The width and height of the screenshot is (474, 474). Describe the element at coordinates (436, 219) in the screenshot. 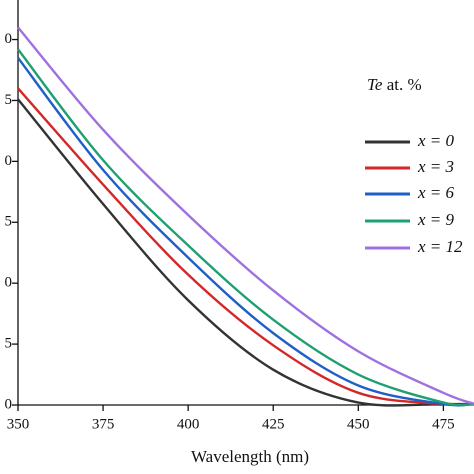

I see `legend-label: x = 9` at that location.